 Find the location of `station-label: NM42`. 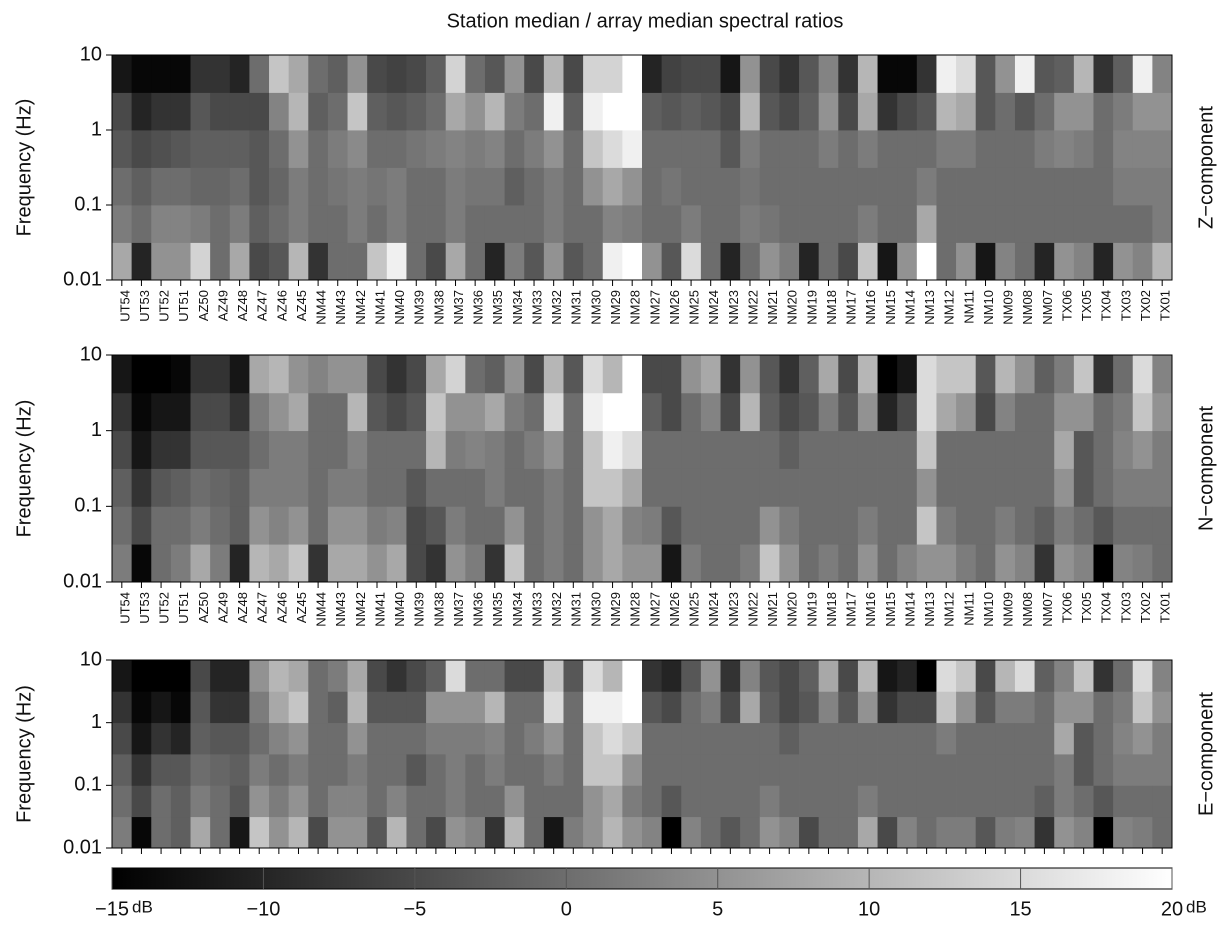

station-label: NM42 is located at coordinates (360, 307).